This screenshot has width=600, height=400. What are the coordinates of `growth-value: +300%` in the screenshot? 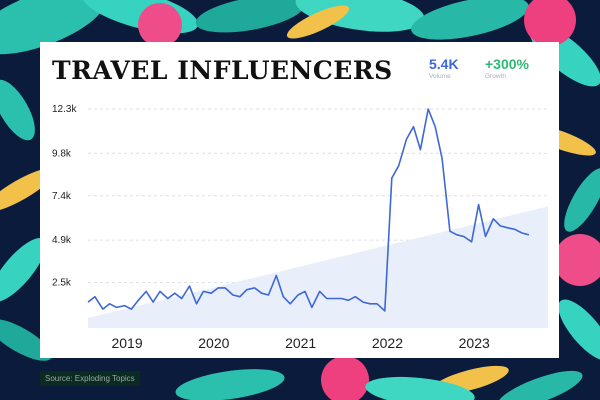 It's located at (507, 64).